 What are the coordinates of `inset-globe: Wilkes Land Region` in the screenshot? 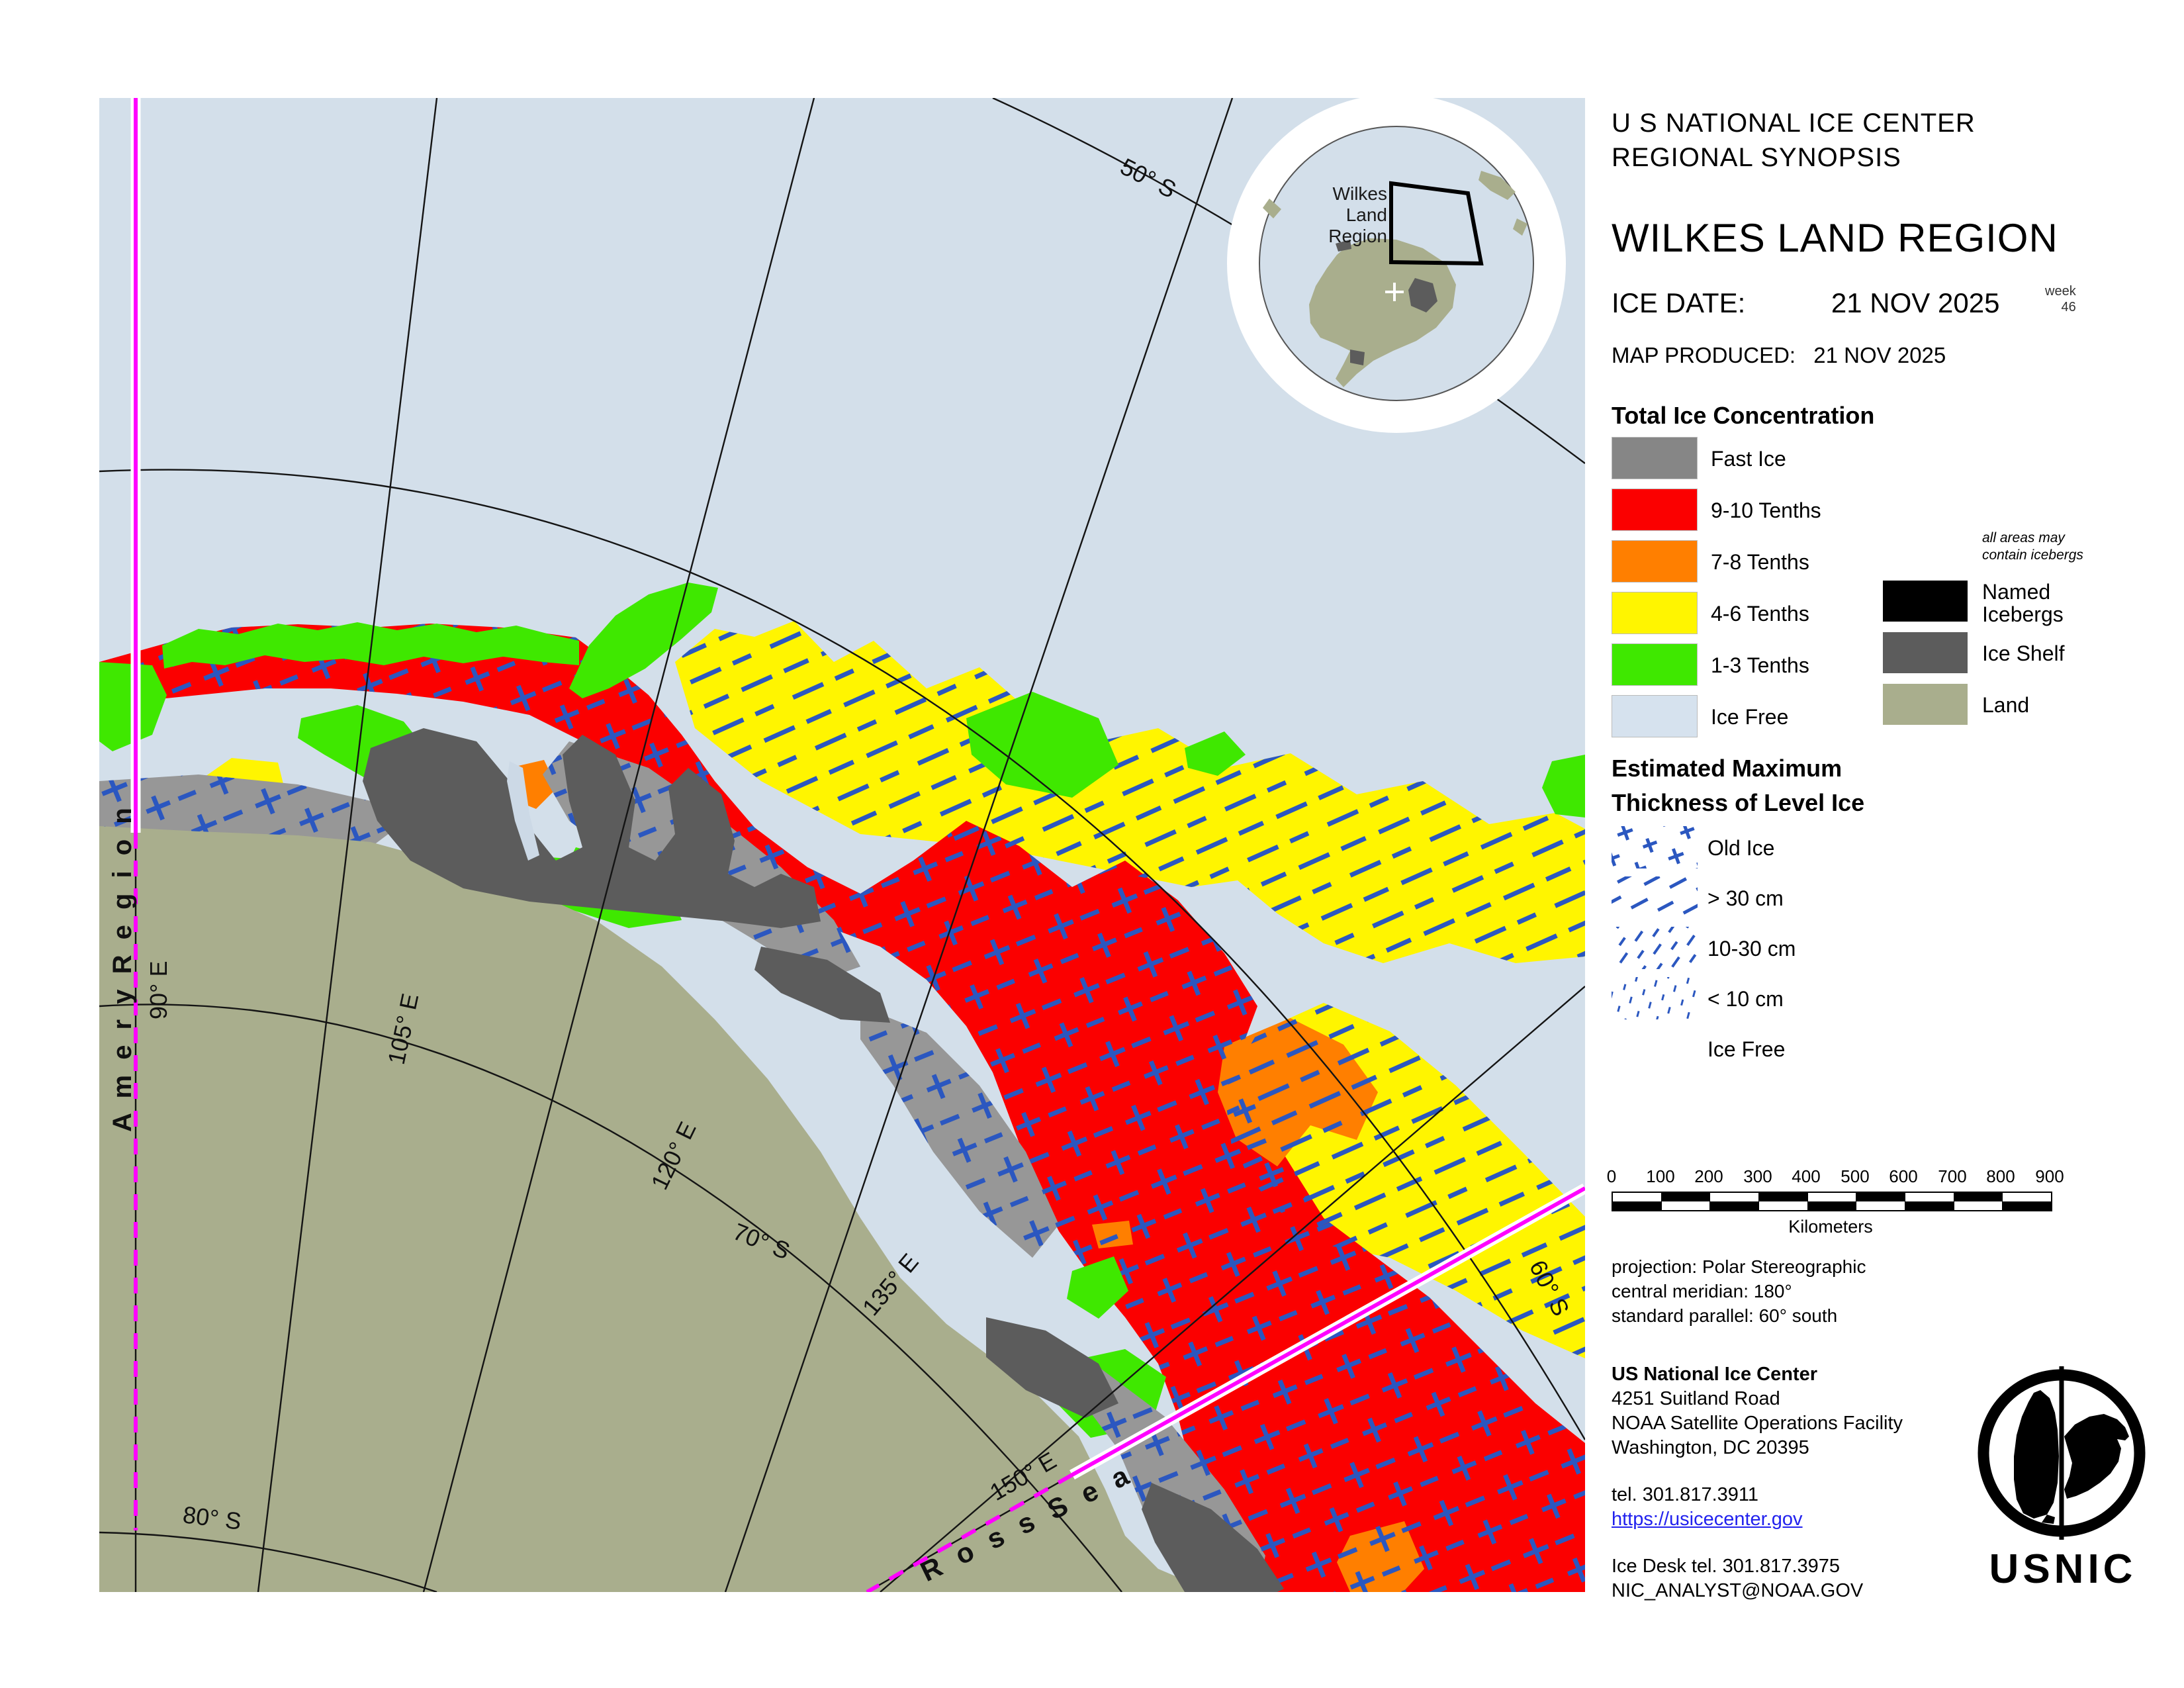 It's located at (1396, 263).